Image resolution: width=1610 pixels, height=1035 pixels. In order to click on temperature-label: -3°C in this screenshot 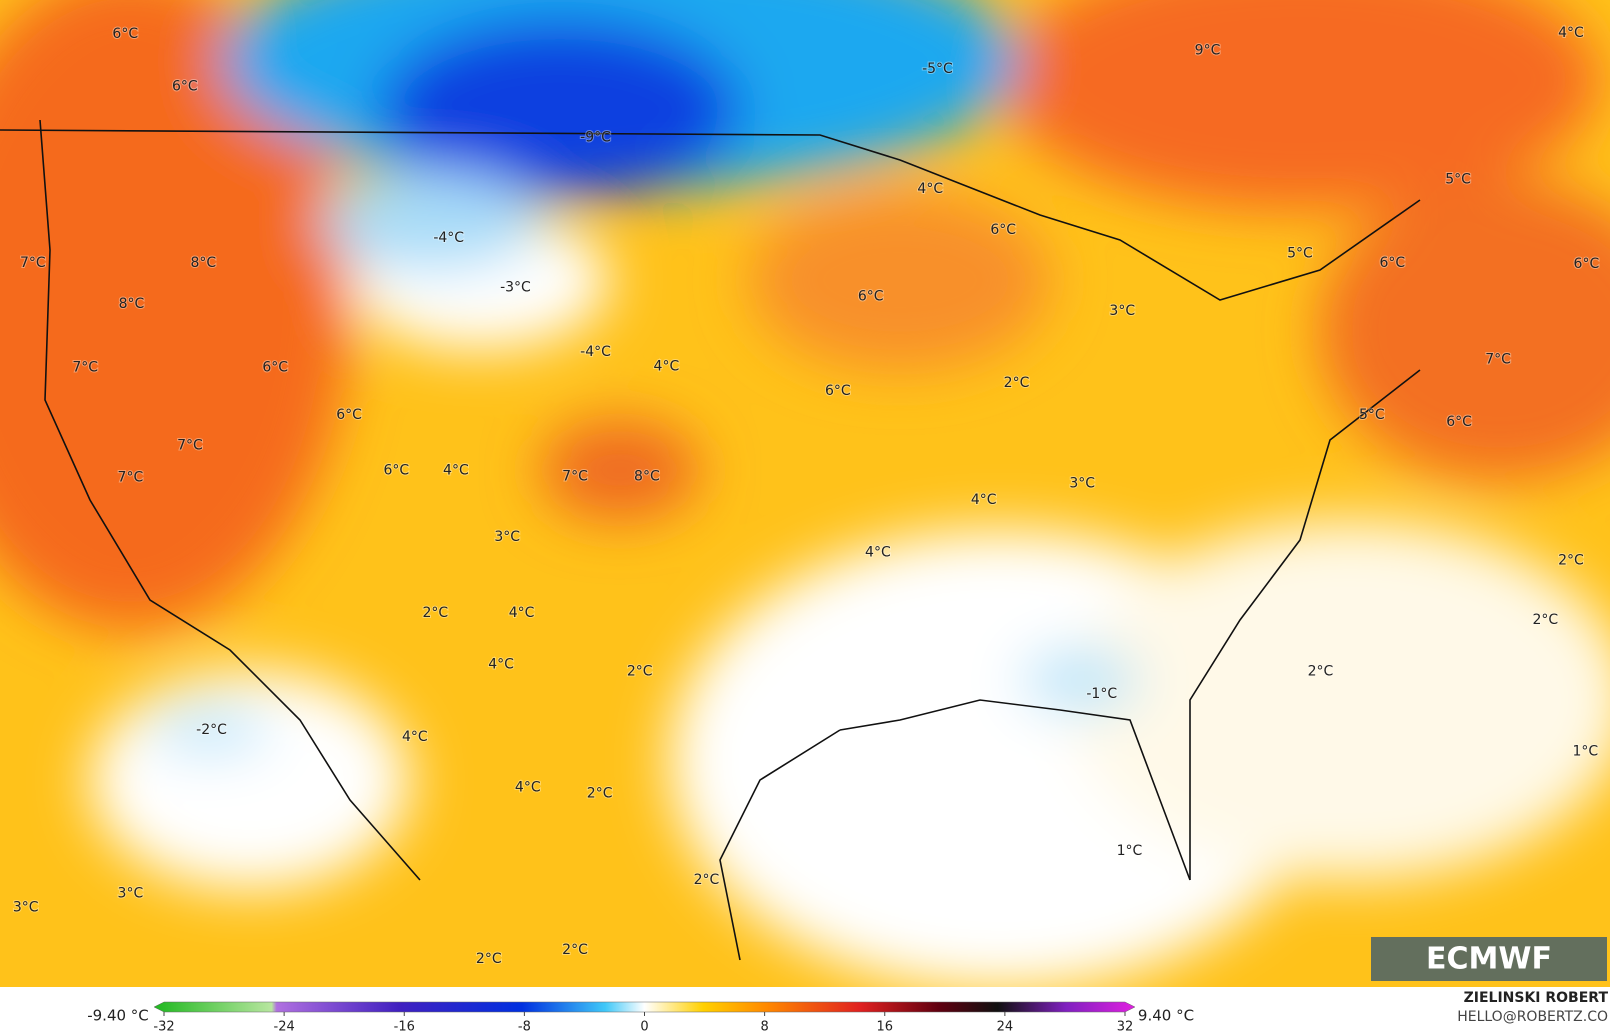, I will do `click(515, 288)`.